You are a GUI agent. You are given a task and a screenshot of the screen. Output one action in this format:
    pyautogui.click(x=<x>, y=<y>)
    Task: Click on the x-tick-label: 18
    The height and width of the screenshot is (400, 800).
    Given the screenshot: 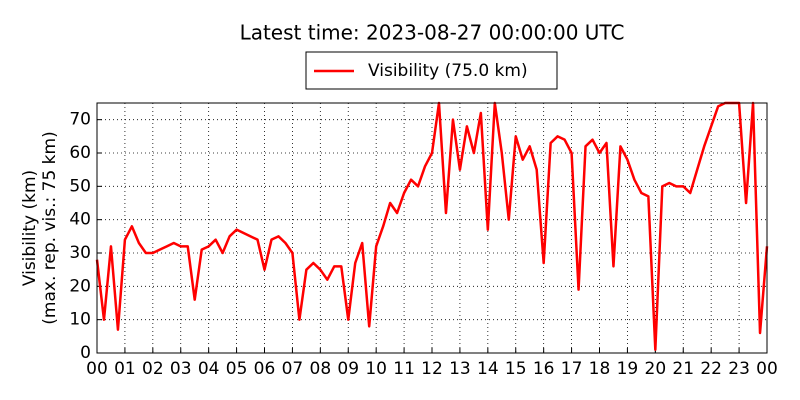 What is the action you would take?
    pyautogui.click(x=600, y=369)
    